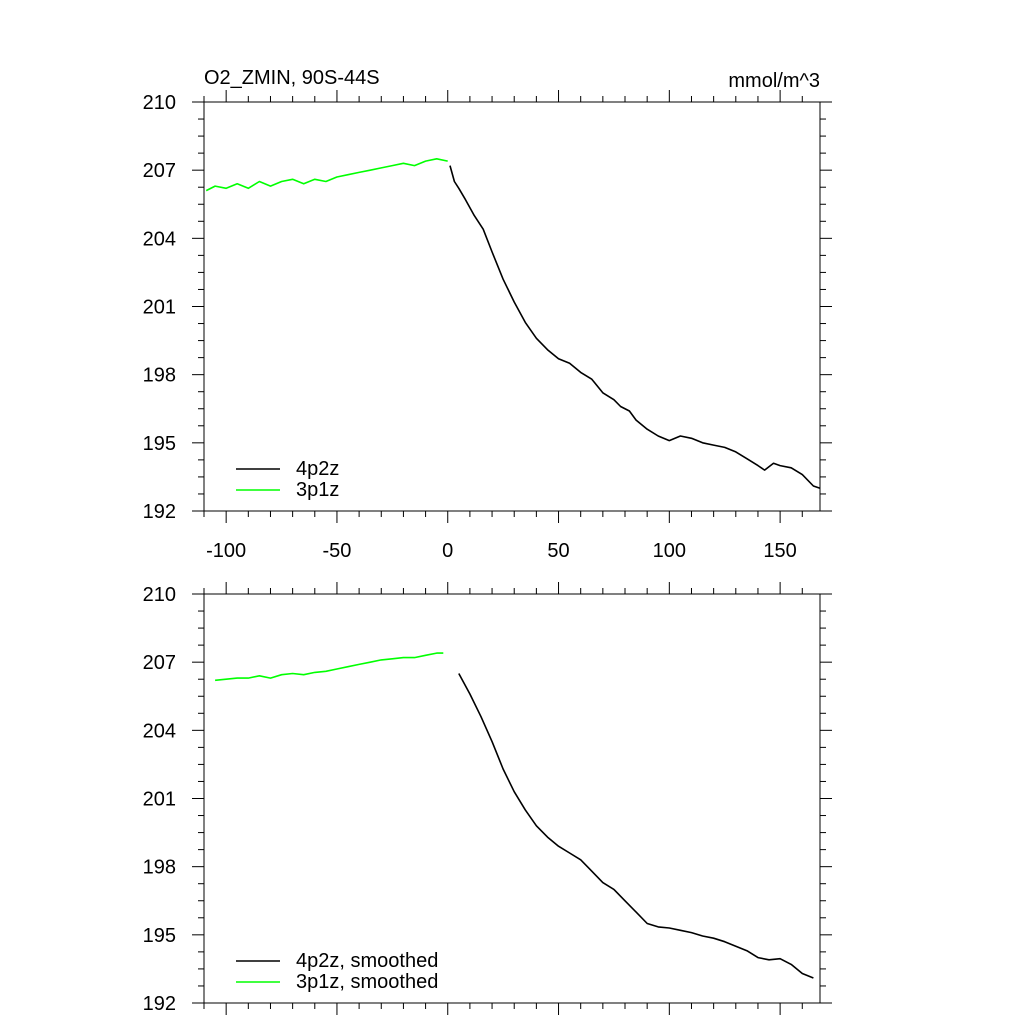 The image size is (1024, 1024). What do you see at coordinates (774, 81) in the screenshot?
I see `units-label: mmol/m^3` at bounding box center [774, 81].